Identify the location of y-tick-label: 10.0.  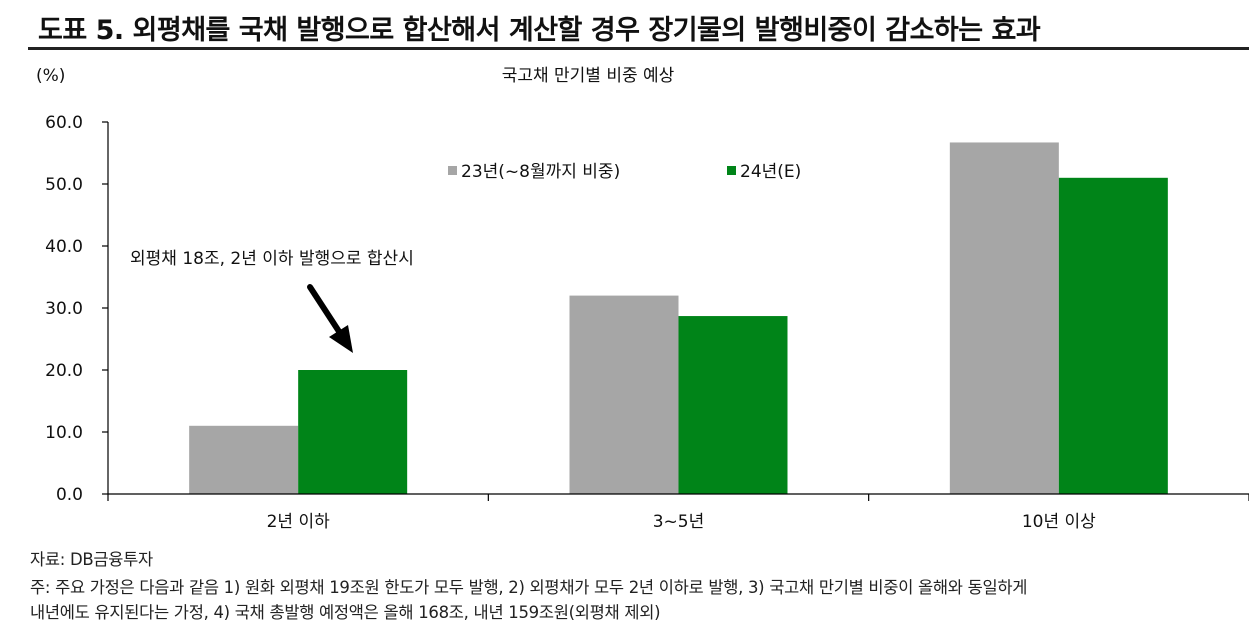
(64, 433).